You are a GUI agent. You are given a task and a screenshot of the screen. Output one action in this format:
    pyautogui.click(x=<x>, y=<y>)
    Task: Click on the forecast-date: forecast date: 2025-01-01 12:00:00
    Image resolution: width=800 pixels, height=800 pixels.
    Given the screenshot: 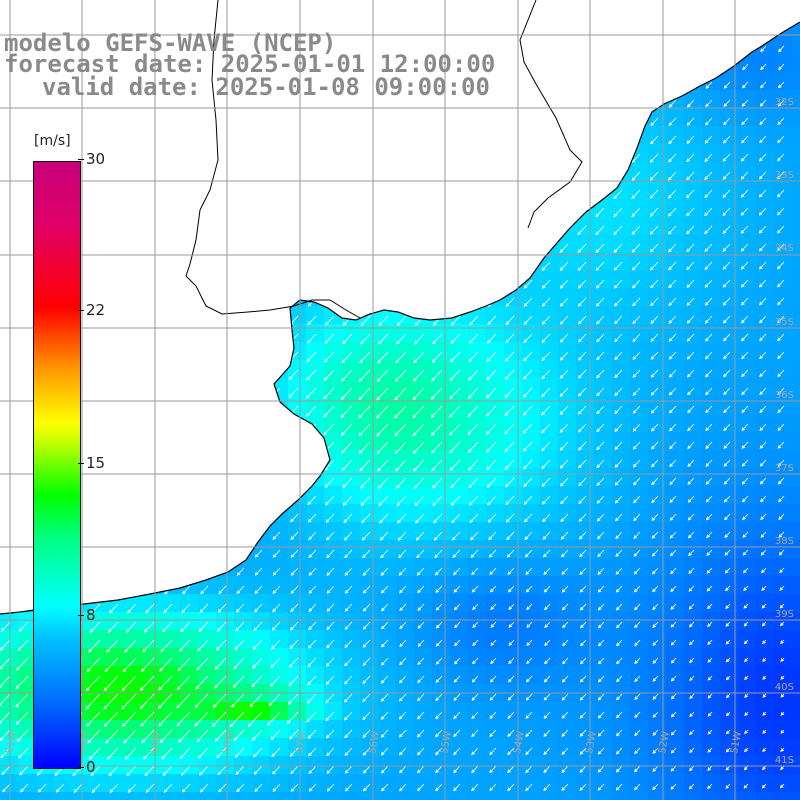 What is the action you would take?
    pyautogui.click(x=250, y=64)
    